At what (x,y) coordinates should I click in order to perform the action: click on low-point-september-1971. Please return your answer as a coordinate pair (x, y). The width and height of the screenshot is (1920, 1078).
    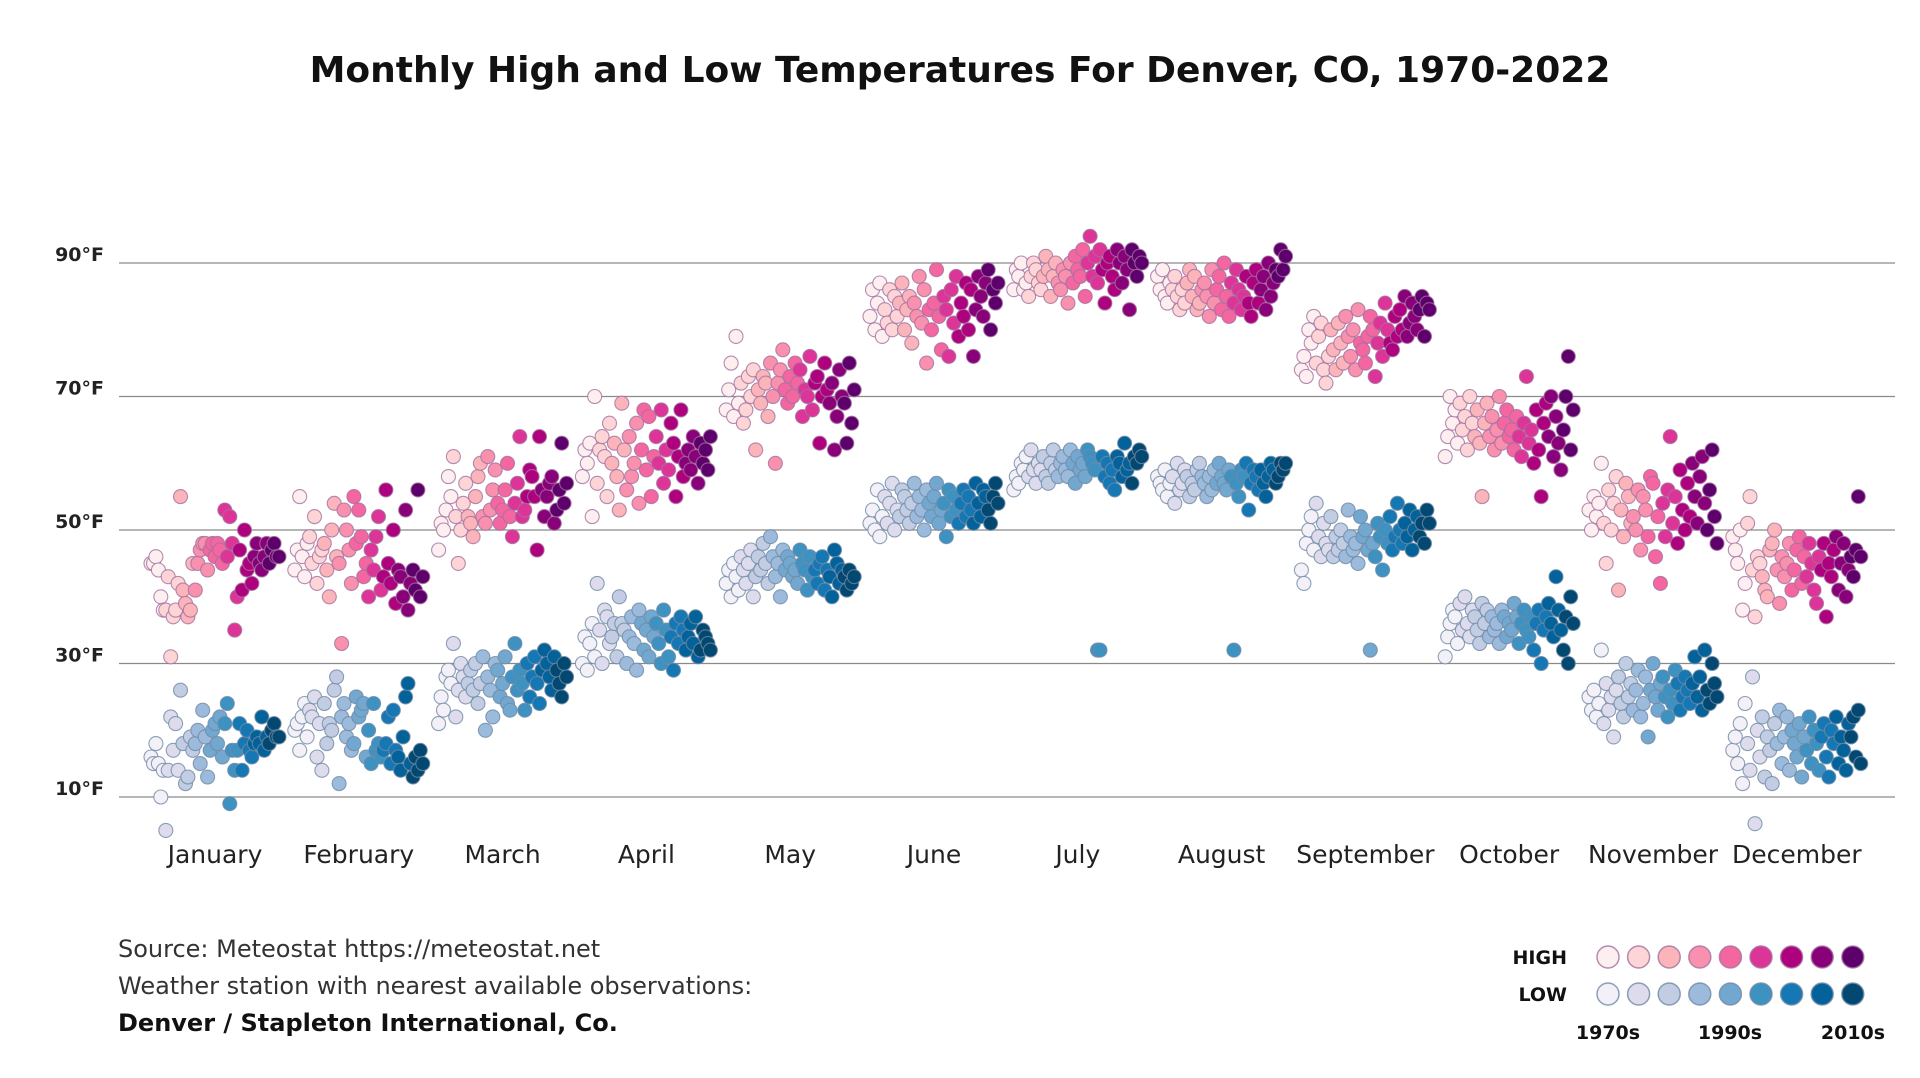
    Looking at the image, I should click on (1304, 583).